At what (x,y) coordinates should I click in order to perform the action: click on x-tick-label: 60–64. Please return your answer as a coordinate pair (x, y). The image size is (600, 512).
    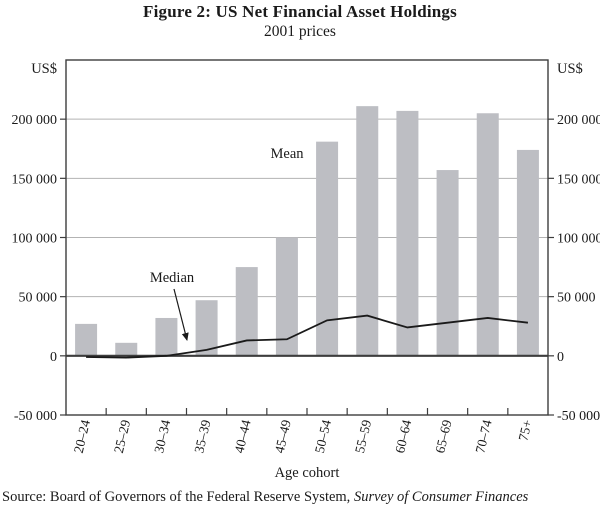
    Looking at the image, I should click on (403, 436).